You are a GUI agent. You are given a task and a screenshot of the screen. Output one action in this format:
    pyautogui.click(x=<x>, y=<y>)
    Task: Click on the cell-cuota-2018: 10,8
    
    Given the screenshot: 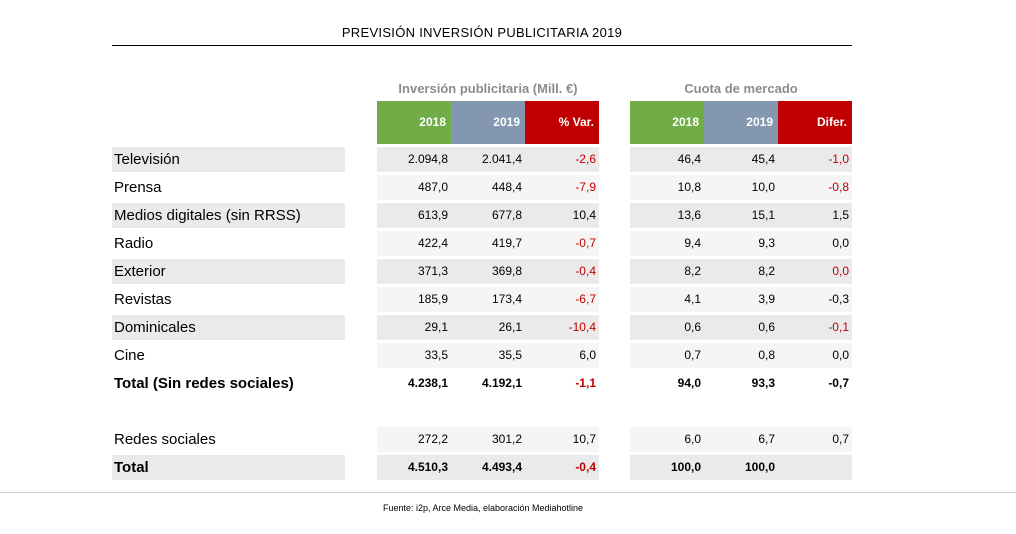 What is the action you would take?
    pyautogui.click(x=667, y=187)
    